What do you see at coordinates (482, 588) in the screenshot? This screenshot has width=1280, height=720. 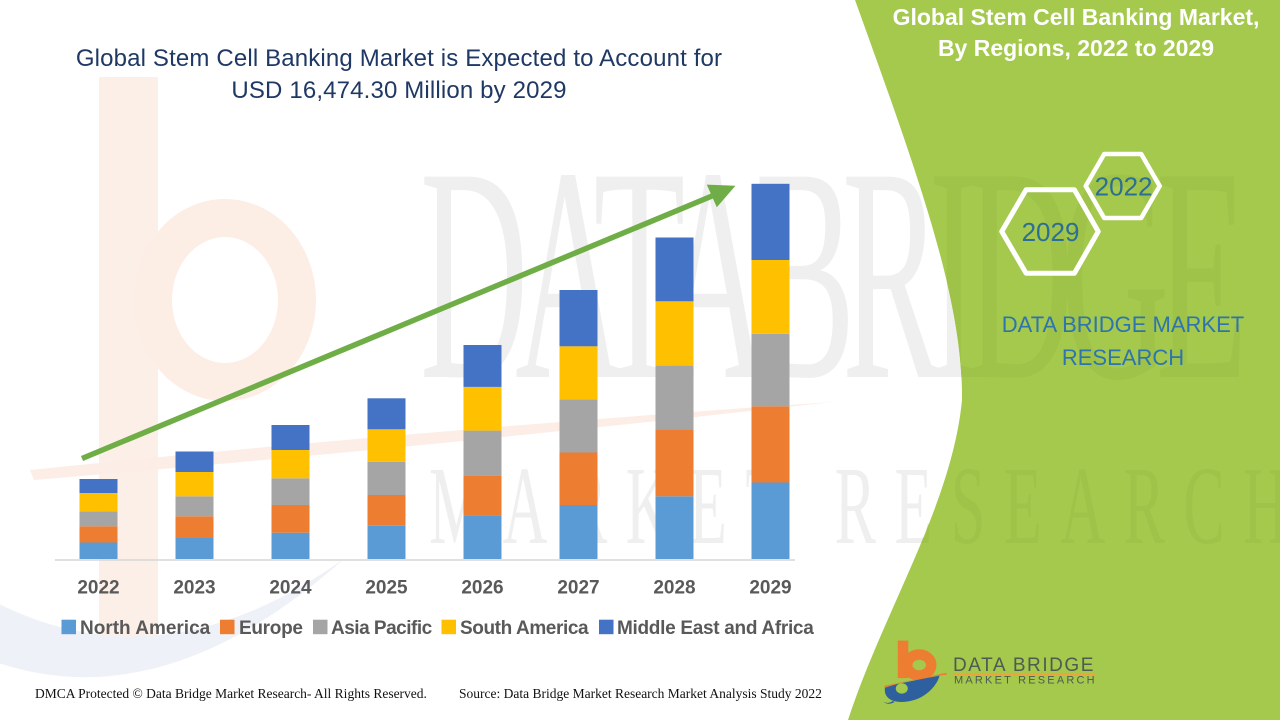 I see `svg-text: 2026` at bounding box center [482, 588].